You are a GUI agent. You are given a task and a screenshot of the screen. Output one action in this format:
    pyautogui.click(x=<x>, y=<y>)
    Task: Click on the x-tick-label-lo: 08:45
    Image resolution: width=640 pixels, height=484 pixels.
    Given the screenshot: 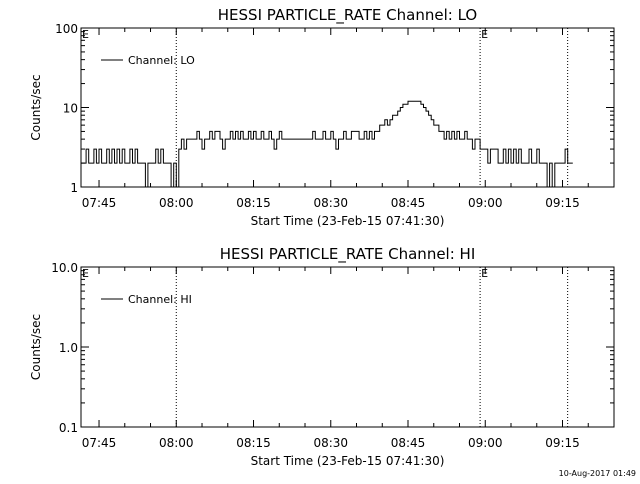 What is the action you would take?
    pyautogui.click(x=408, y=203)
    